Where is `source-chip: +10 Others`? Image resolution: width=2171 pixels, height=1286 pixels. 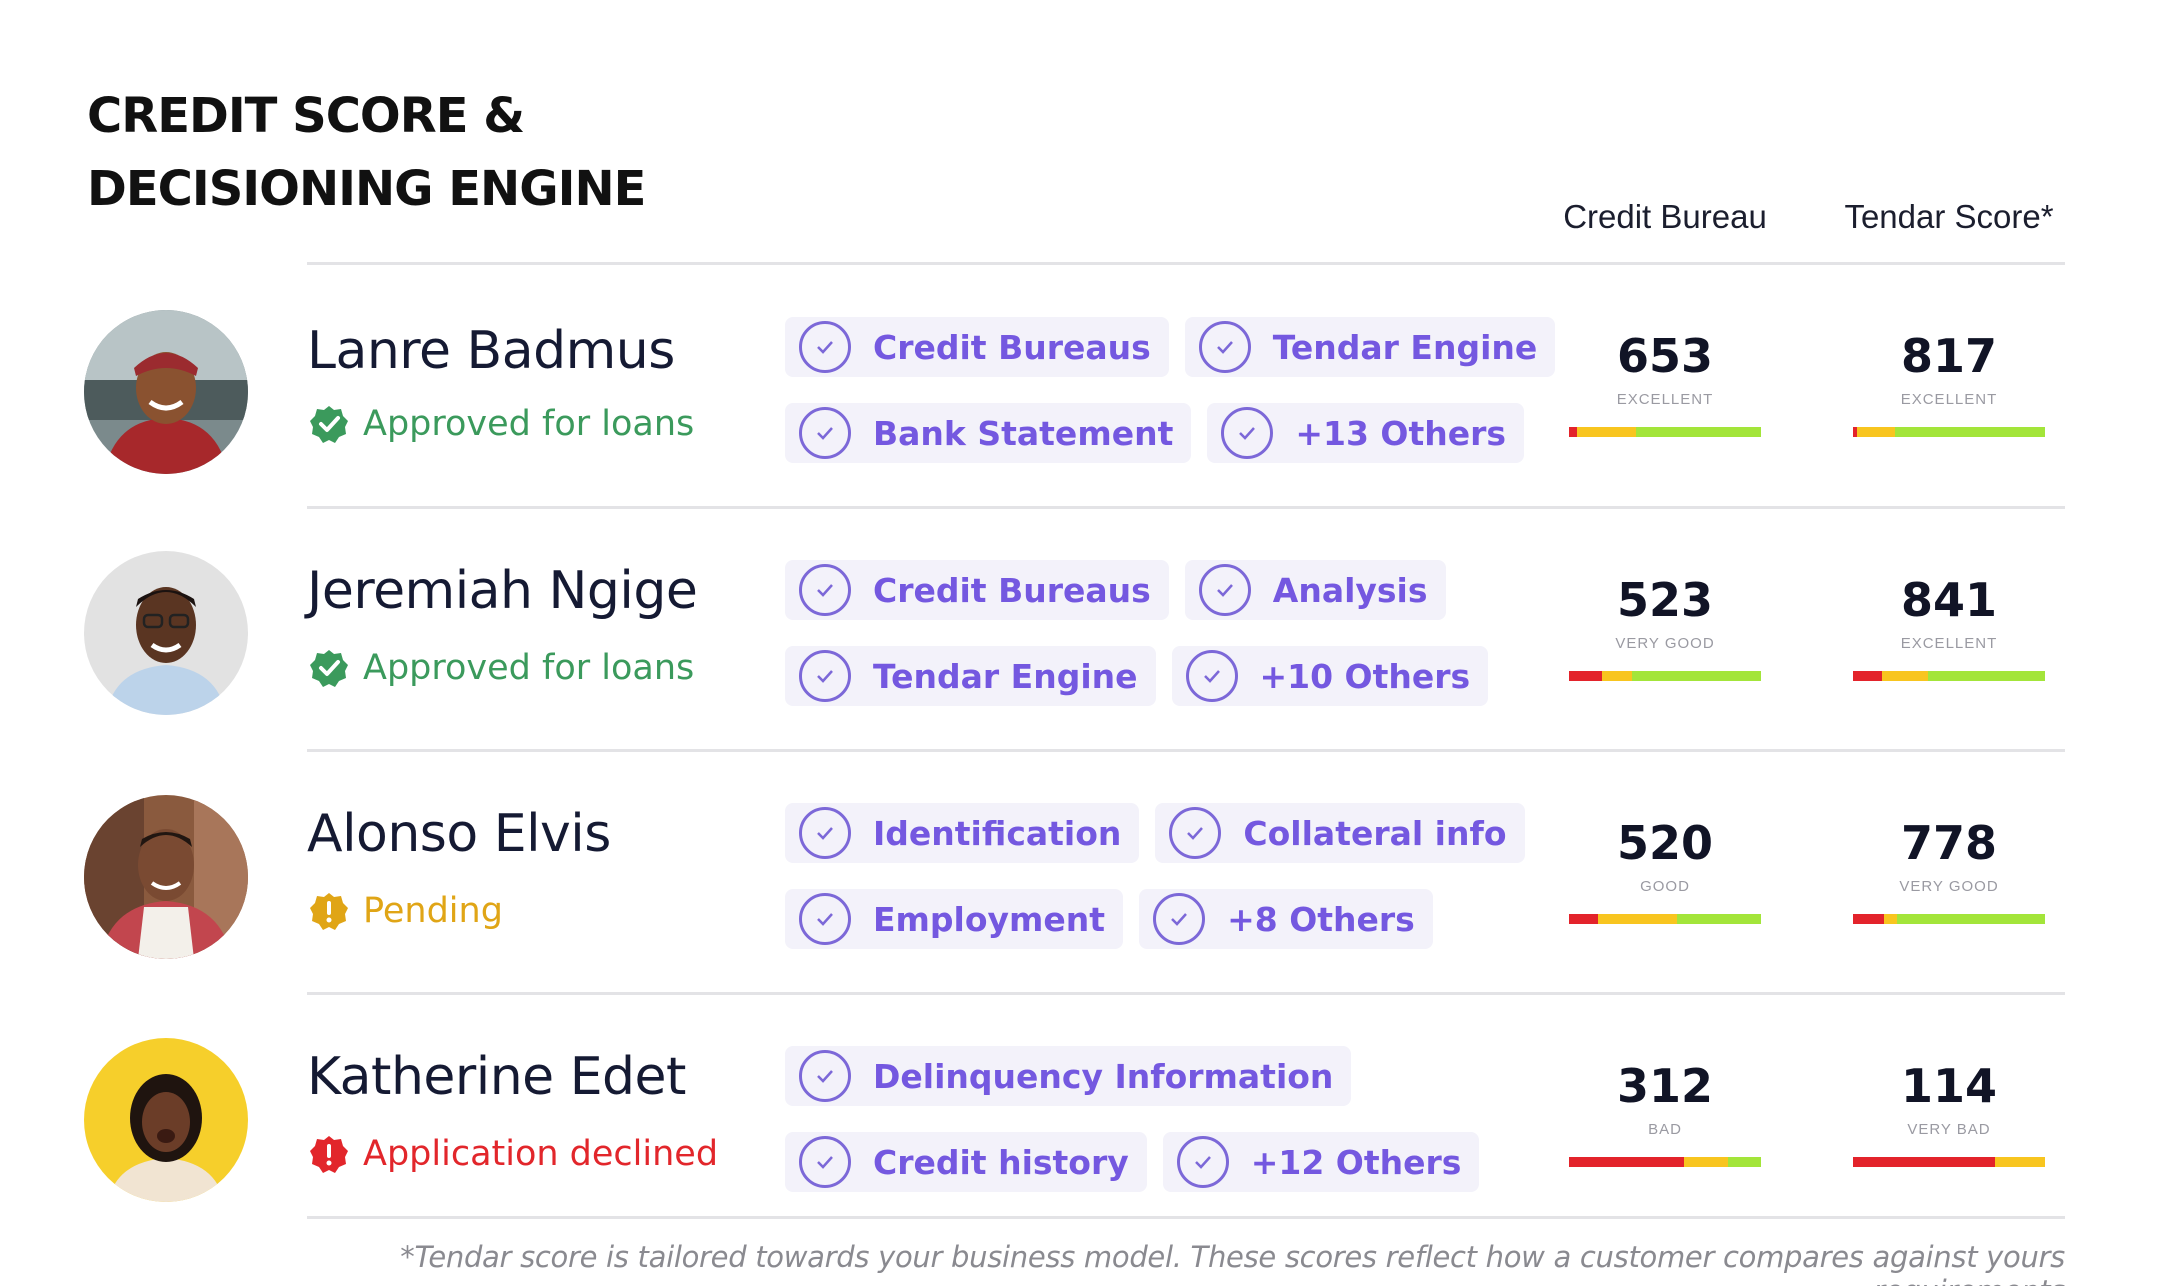
source-chip: +10 Others is located at coordinates (1330, 676).